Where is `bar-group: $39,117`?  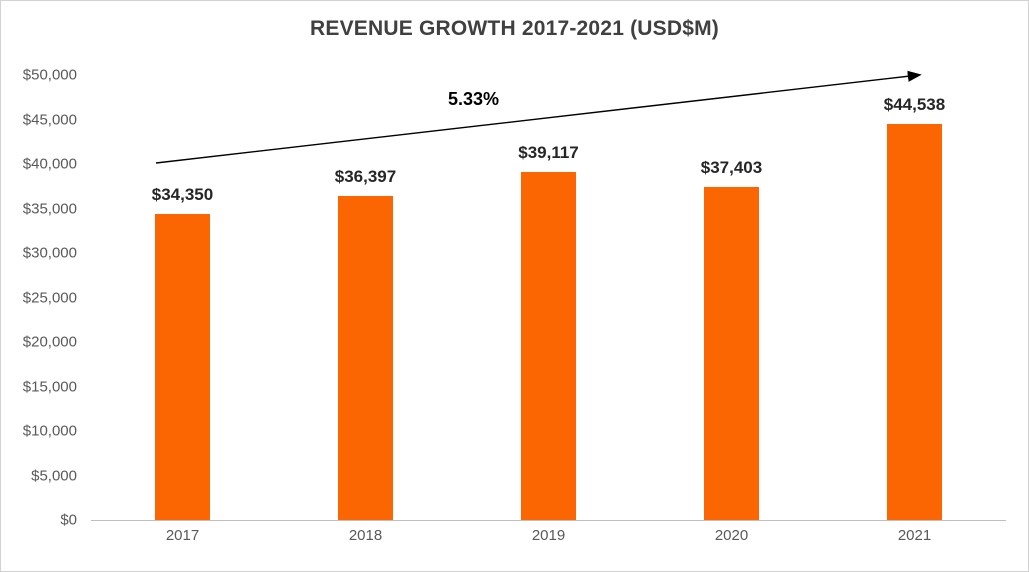
bar-group: $39,117 is located at coordinates (548, 297).